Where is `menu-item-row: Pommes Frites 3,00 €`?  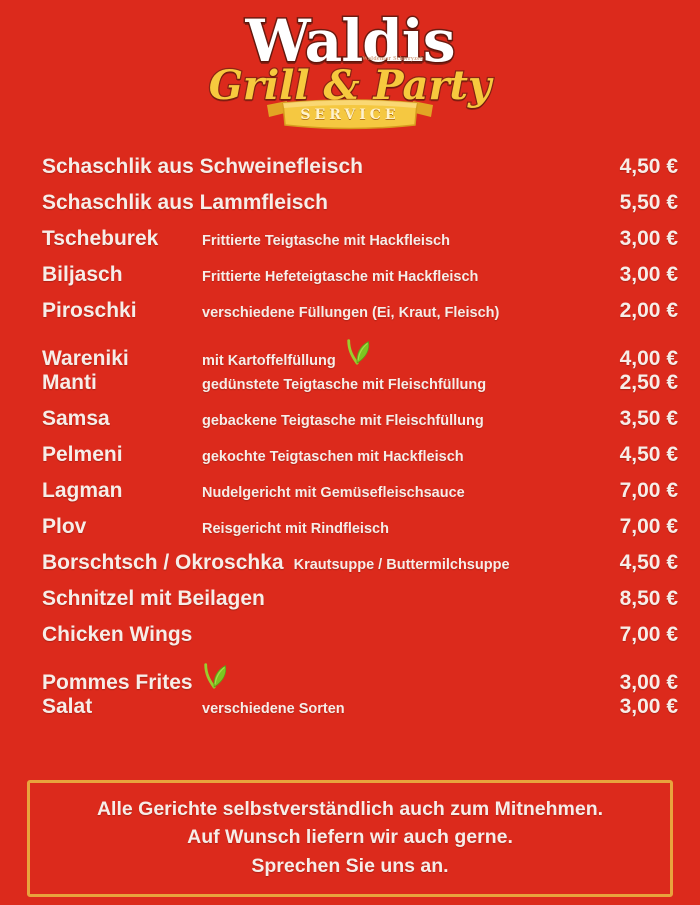
menu-item-row: Pommes Frites 3,00 € is located at coordinates (360, 677).